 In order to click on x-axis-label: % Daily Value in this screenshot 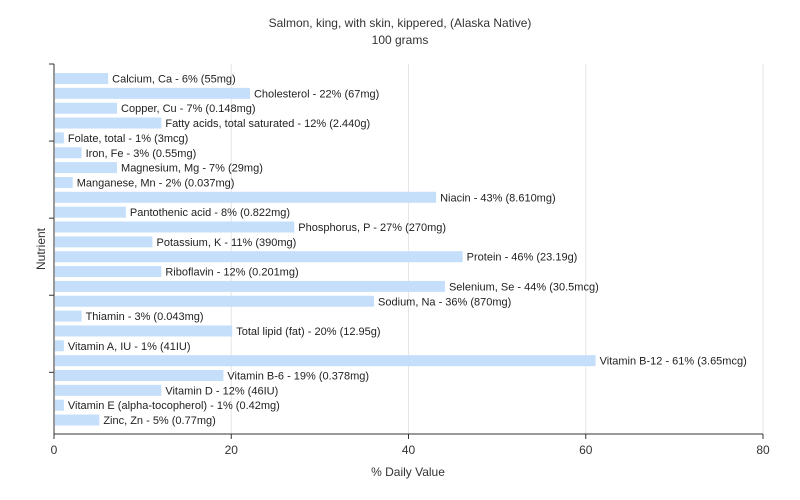, I will do `click(408, 472)`.